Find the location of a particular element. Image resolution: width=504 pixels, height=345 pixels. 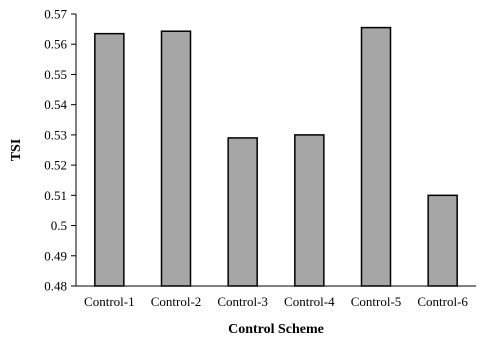

x-tick-label: Control-2 is located at coordinates (176, 301).